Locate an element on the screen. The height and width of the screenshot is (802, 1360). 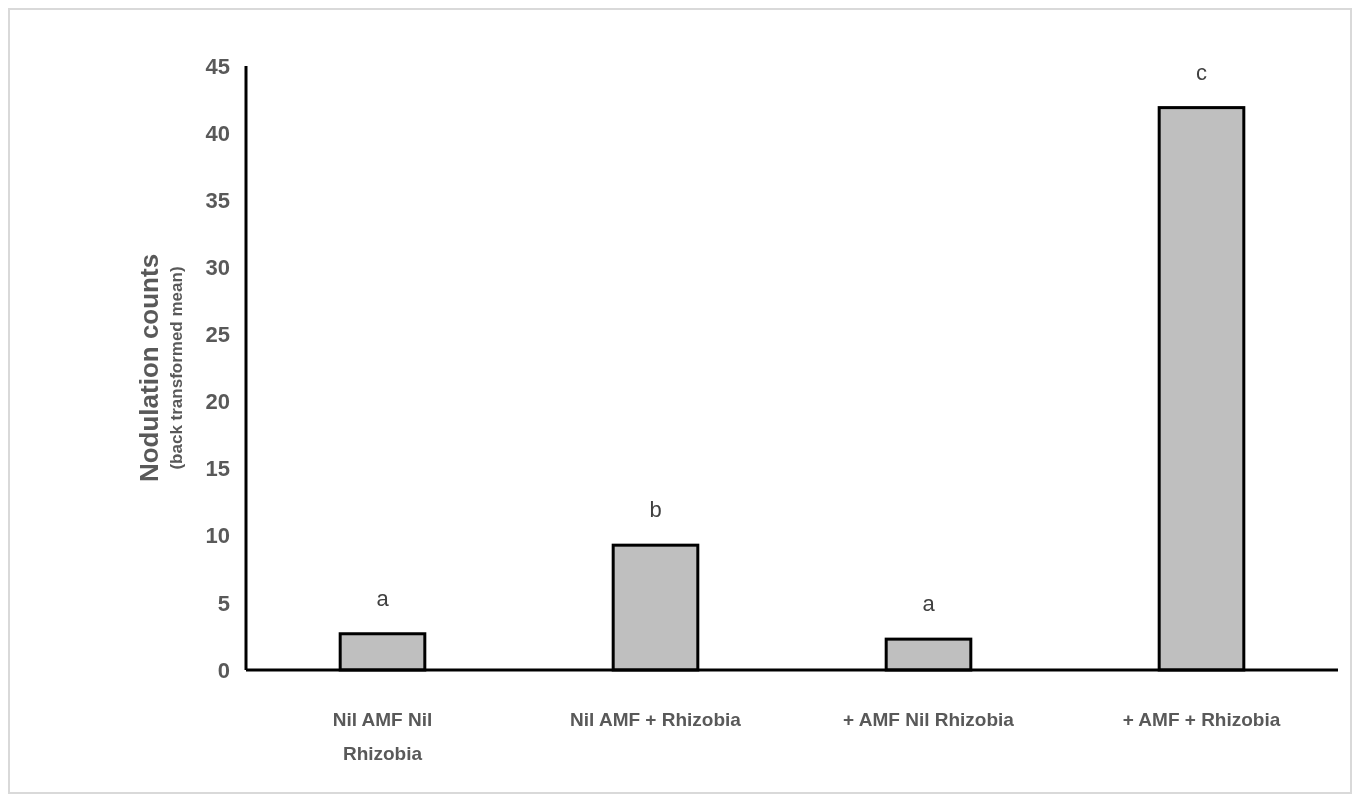
y-tick-label: 40 is located at coordinates (217, 133).